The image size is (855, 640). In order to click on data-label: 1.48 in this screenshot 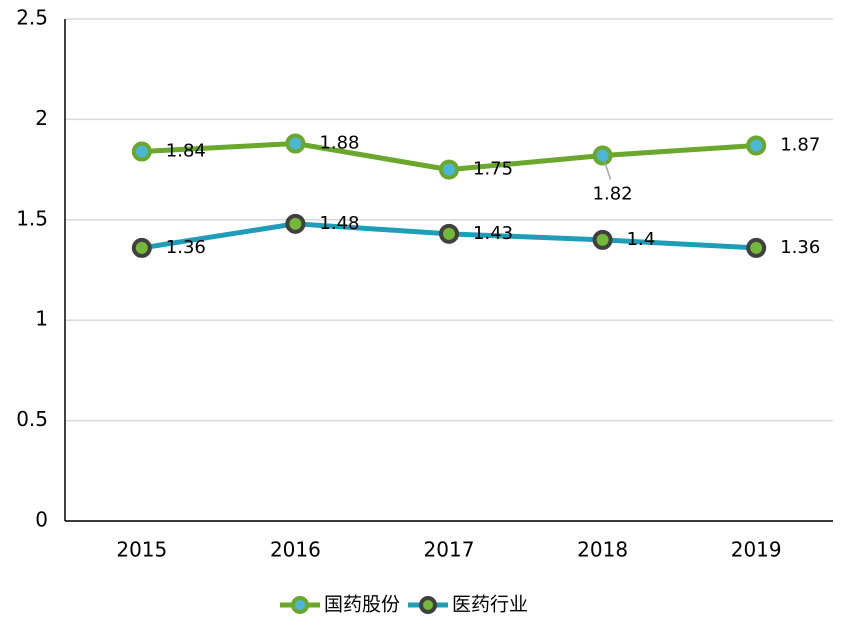, I will do `click(339, 223)`.